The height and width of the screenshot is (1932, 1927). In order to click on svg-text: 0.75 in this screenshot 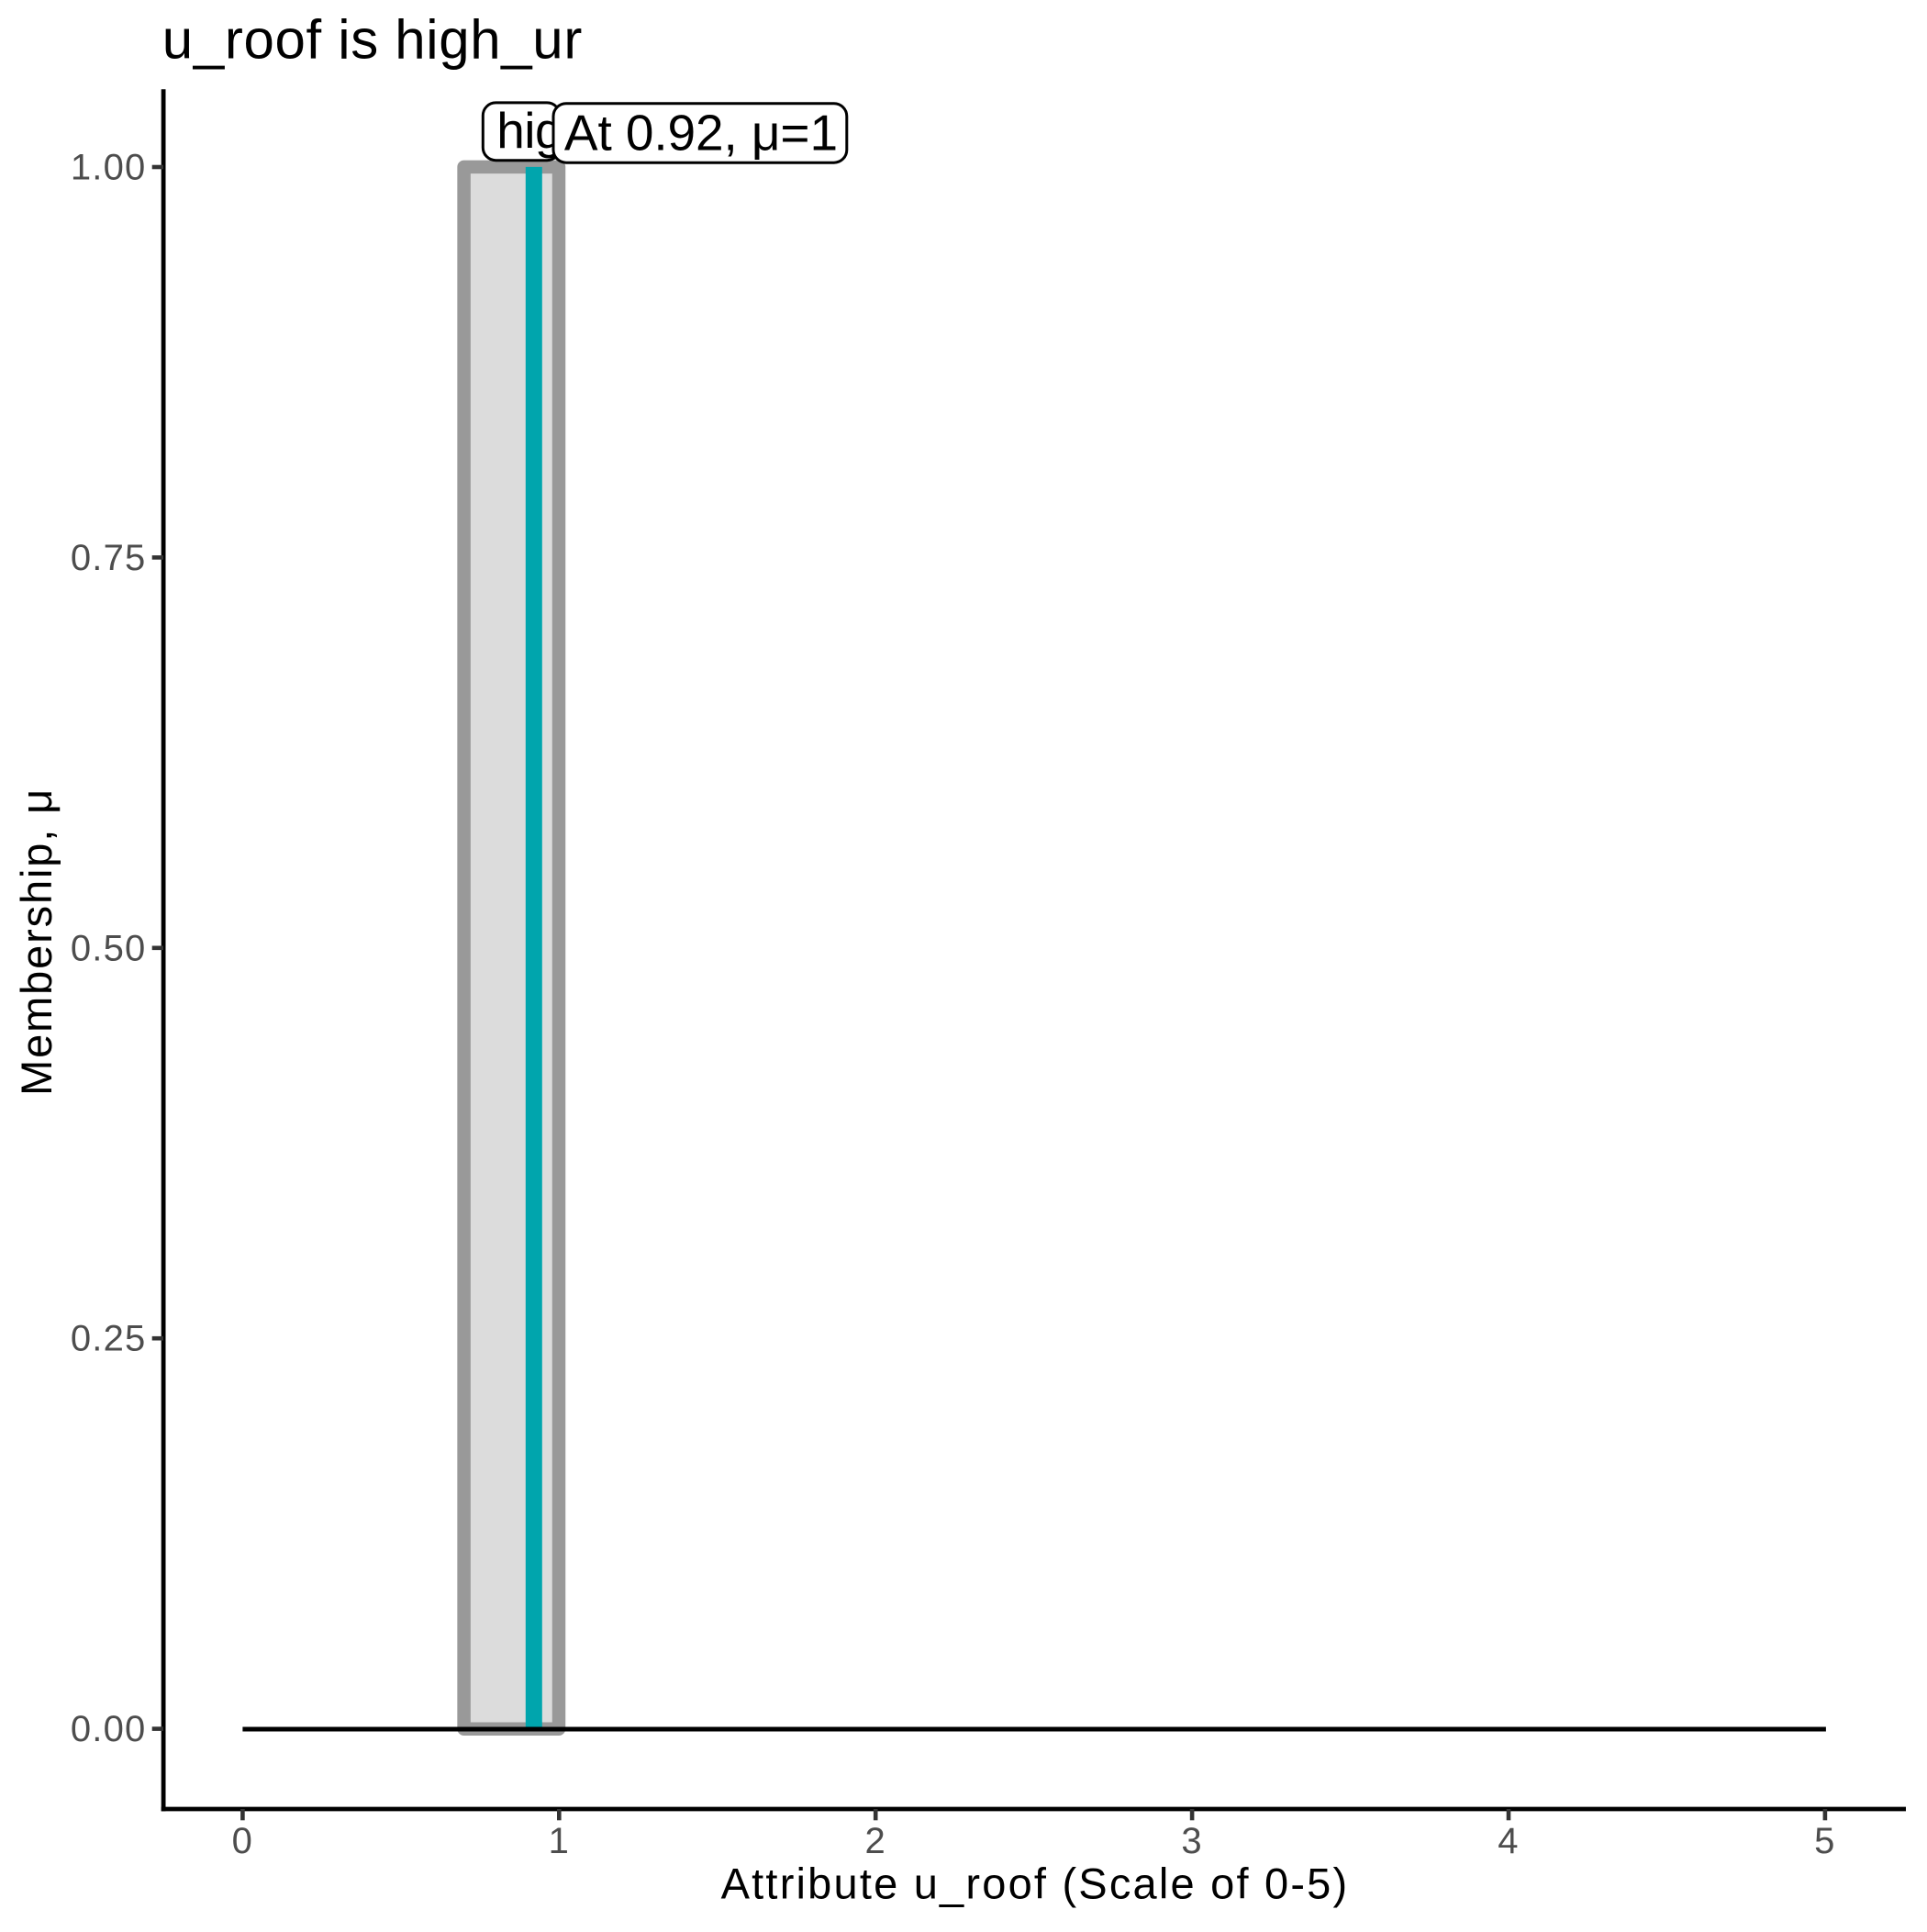, I will do `click(109, 558)`.